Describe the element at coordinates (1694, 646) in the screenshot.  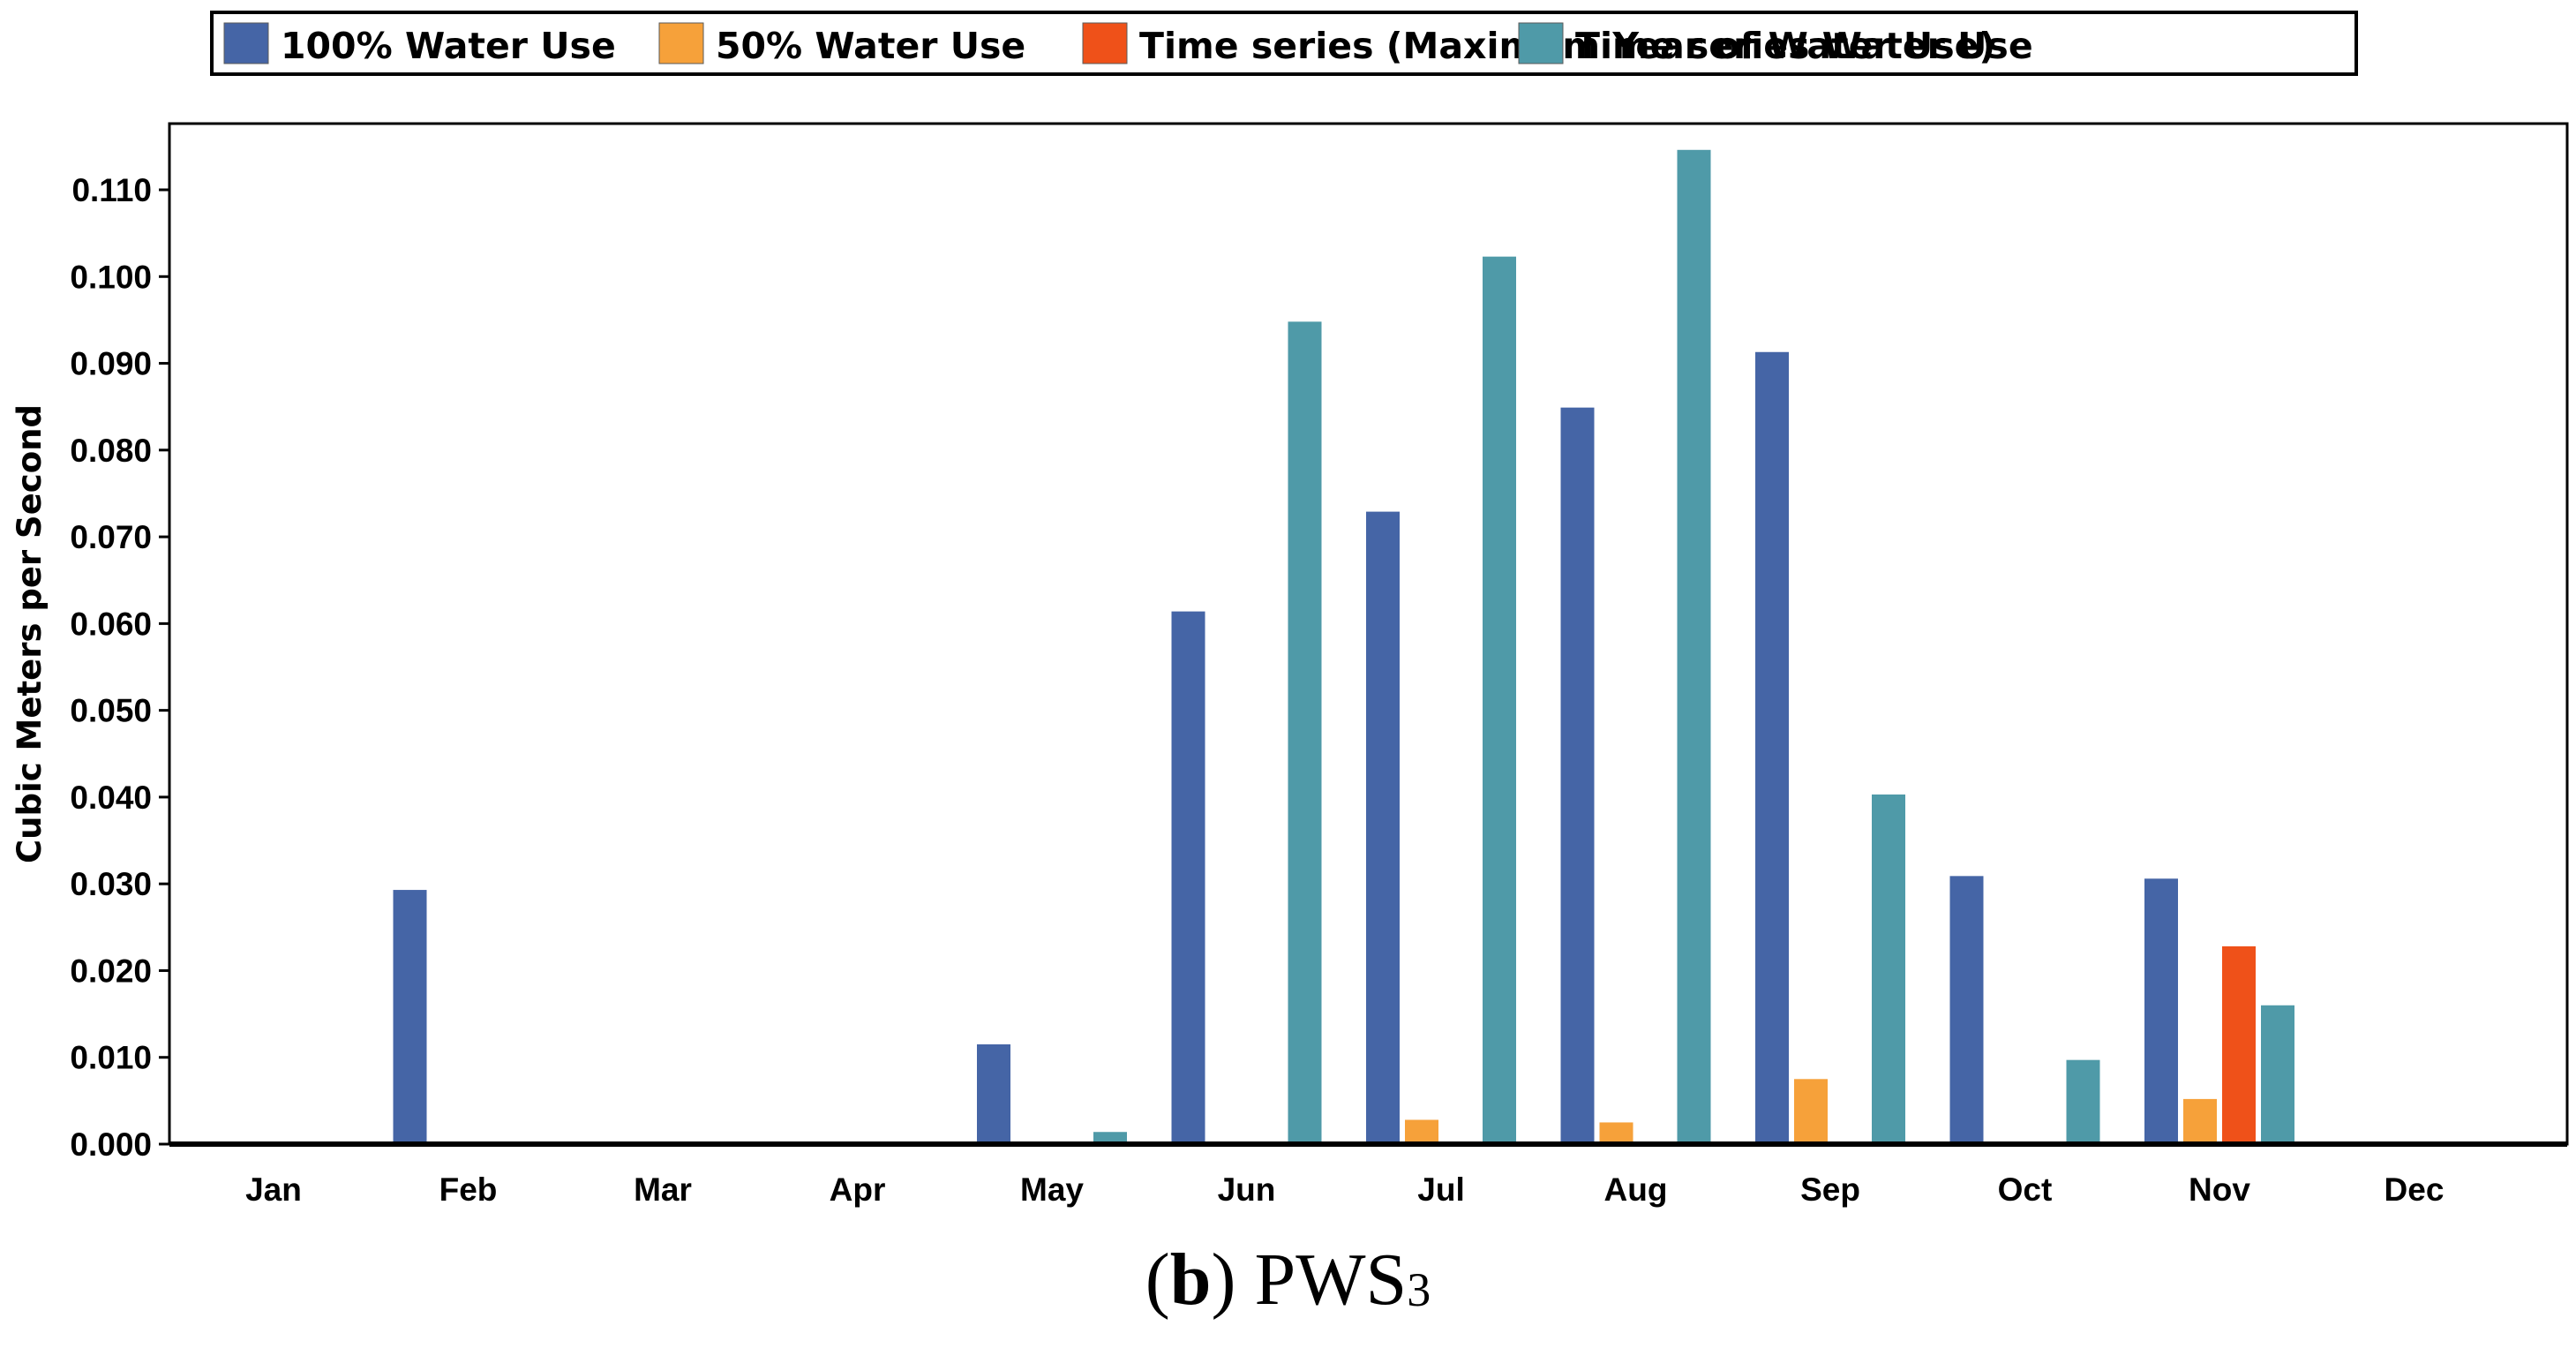
I see `bar-time-series-water-use-aug` at that location.